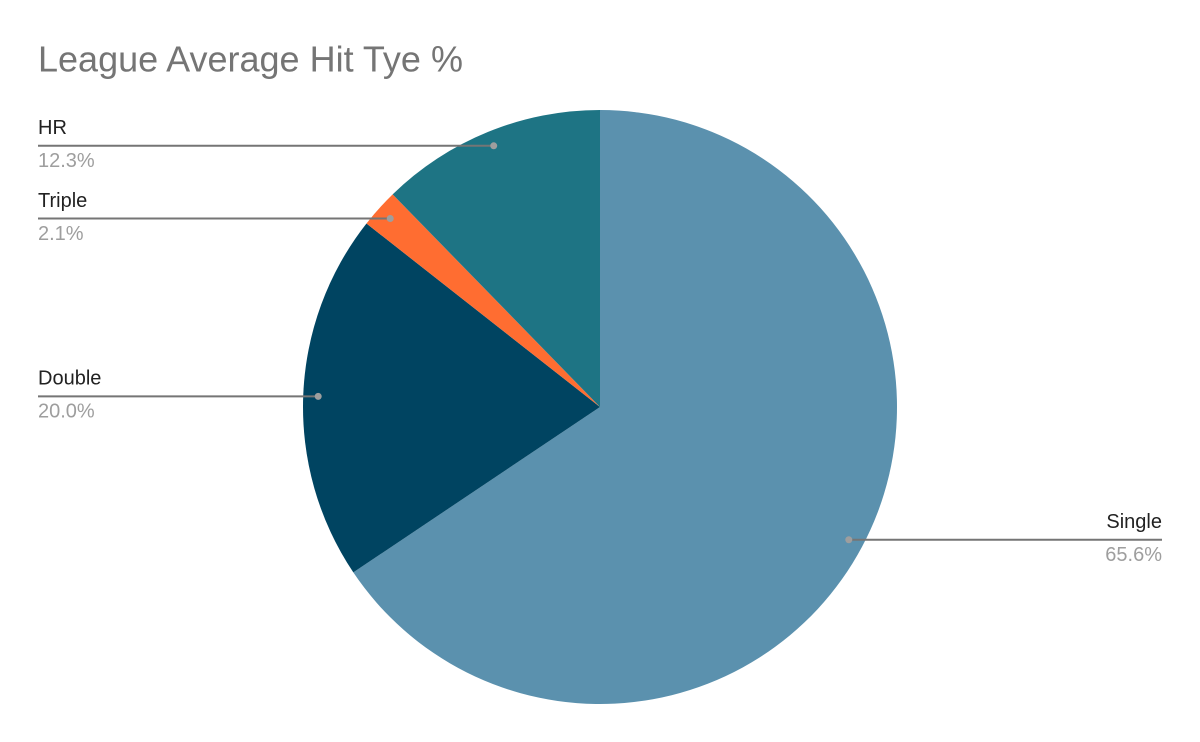 This screenshot has height=742, width=1200. What do you see at coordinates (66, 412) in the screenshot?
I see `slice-value-label: 20.0%` at bounding box center [66, 412].